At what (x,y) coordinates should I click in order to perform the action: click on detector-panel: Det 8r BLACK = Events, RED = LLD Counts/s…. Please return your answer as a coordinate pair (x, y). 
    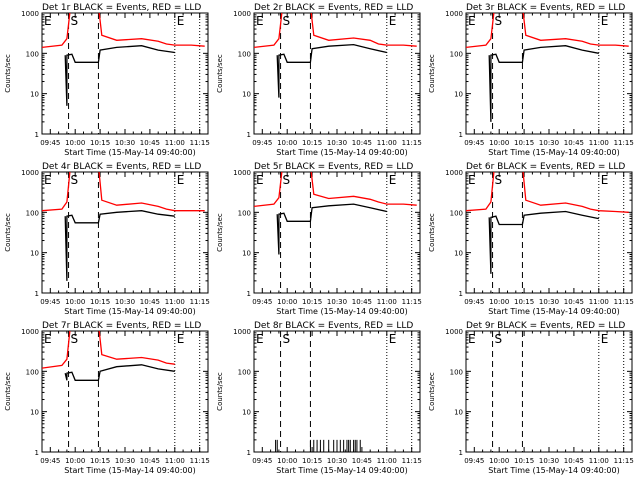
    Looking at the image, I should click on (319, 398).